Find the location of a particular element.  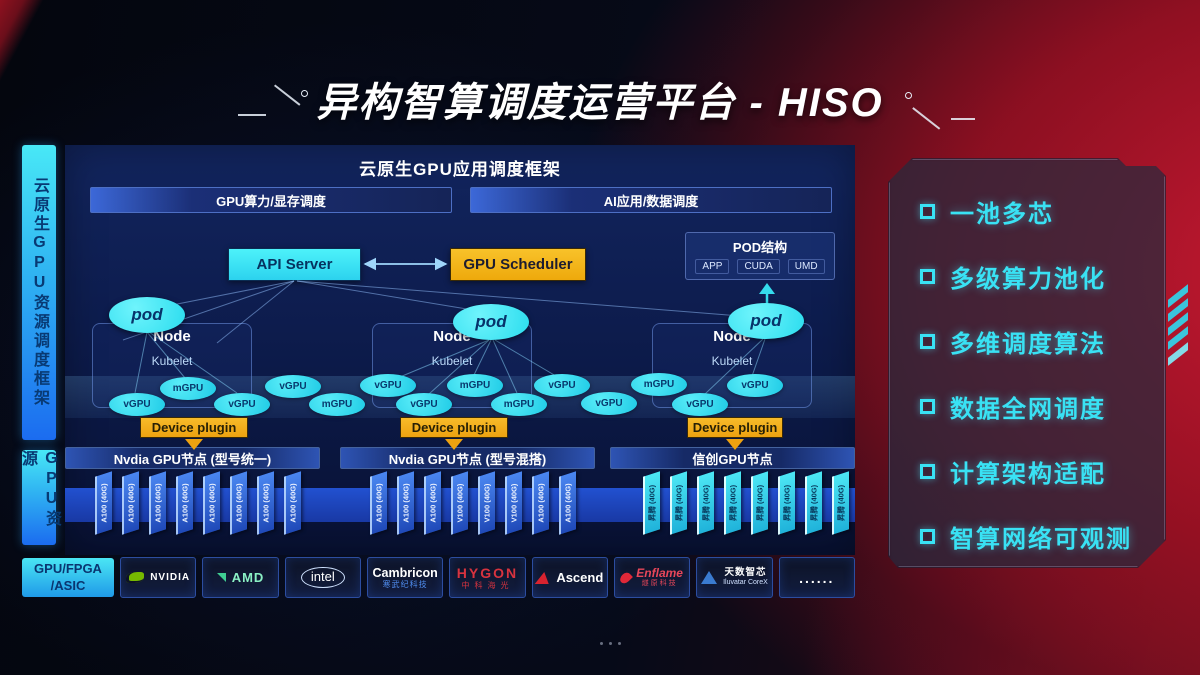

pod-ellipse-1: pod is located at coordinates (147, 315).